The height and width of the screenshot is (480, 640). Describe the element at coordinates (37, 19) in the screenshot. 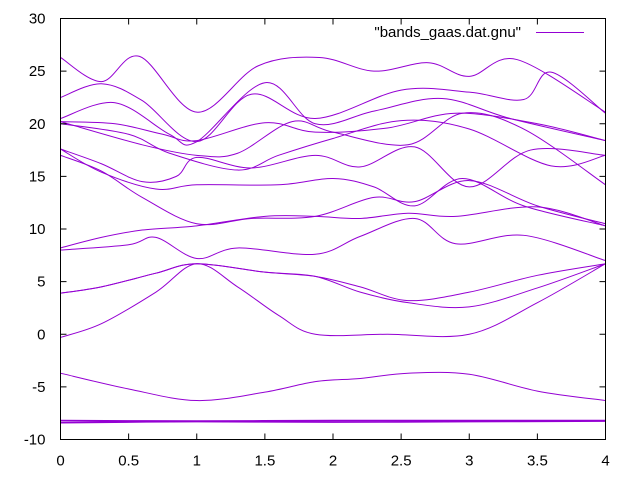

I see `y-tick-label: 30` at that location.